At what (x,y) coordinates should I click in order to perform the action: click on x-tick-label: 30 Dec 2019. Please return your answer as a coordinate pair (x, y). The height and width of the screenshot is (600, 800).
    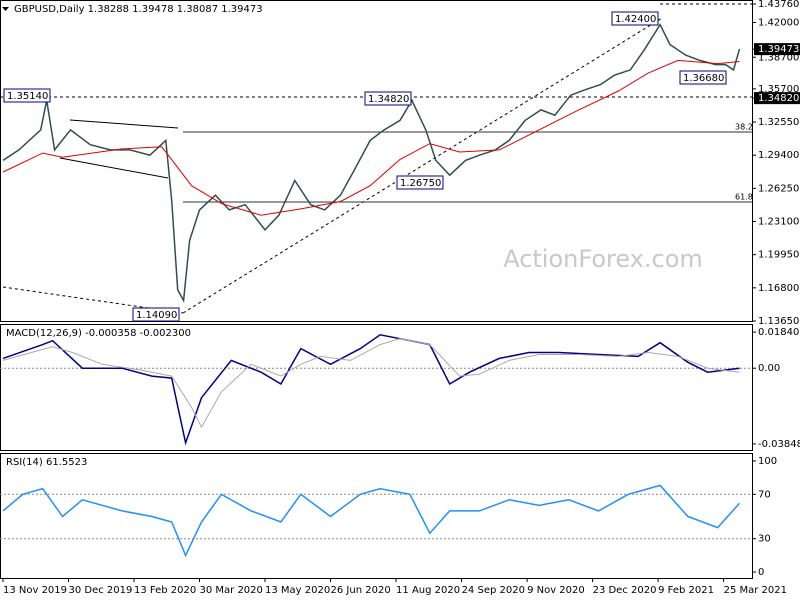
    Looking at the image, I should click on (100, 590).